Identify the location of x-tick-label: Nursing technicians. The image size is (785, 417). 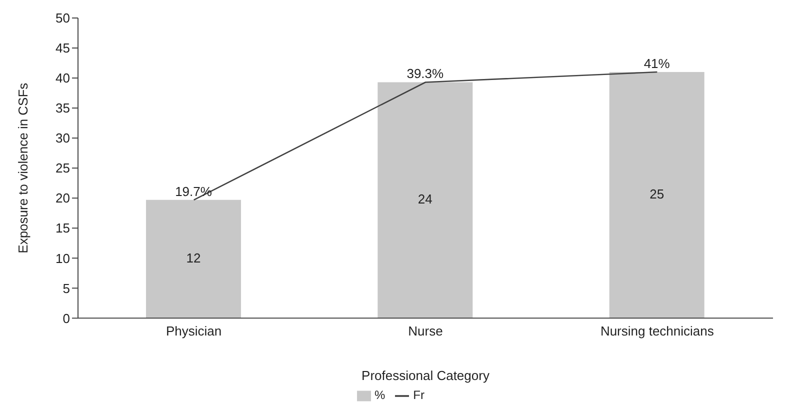
(657, 330).